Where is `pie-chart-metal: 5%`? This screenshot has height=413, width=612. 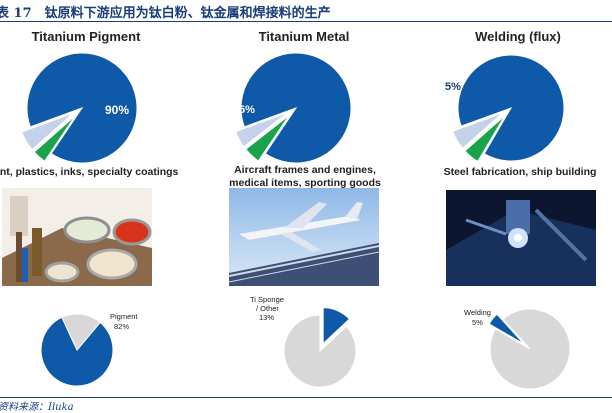
pie-chart-metal: 5% is located at coordinates (293, 108).